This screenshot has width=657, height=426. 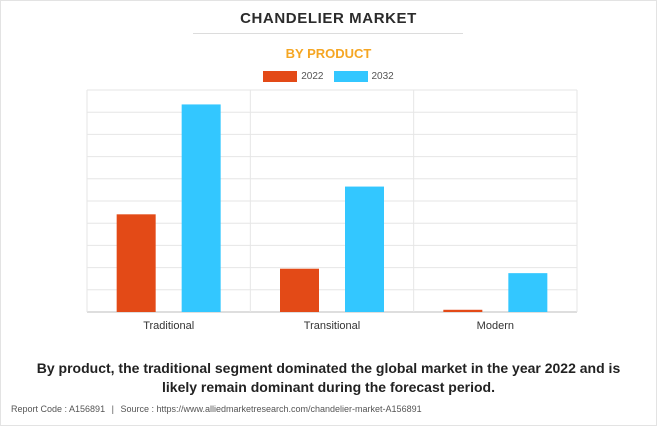 What do you see at coordinates (328, 76) in the screenshot?
I see `legend: 2022 2032` at bounding box center [328, 76].